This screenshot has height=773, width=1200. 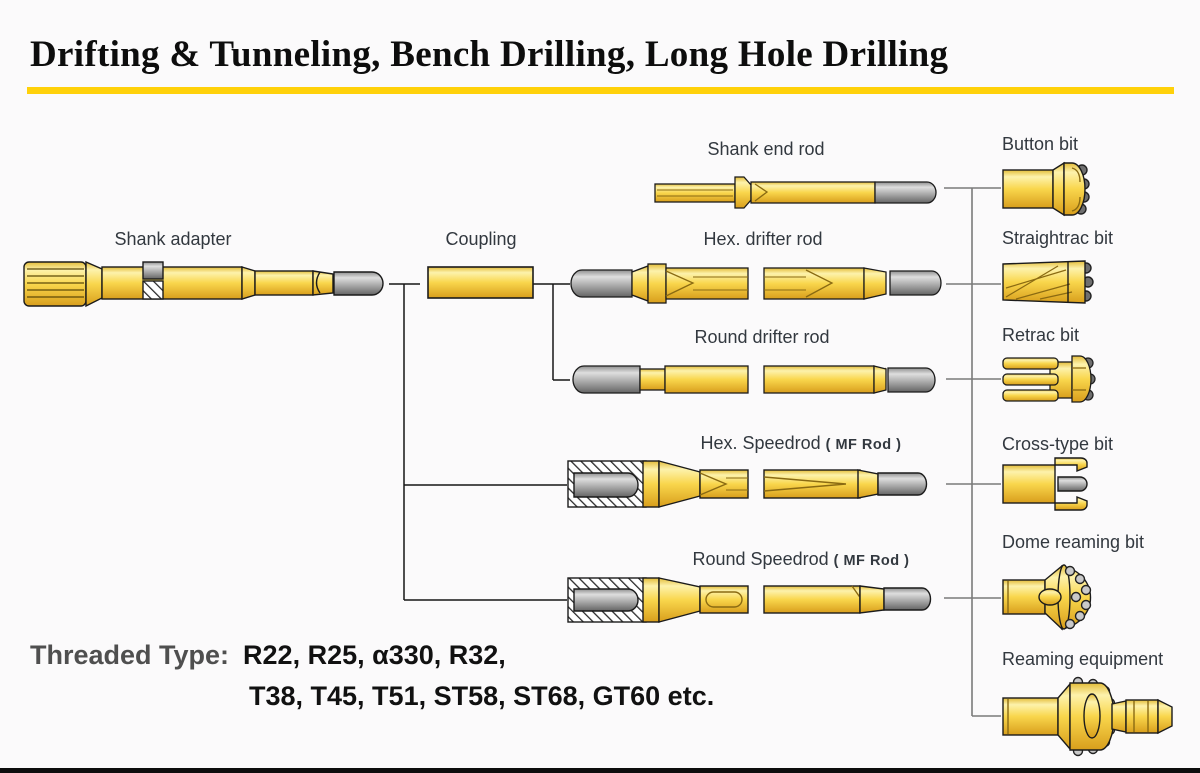 What do you see at coordinates (756, 283) in the screenshot?
I see `hex-drifter-rod-figure` at bounding box center [756, 283].